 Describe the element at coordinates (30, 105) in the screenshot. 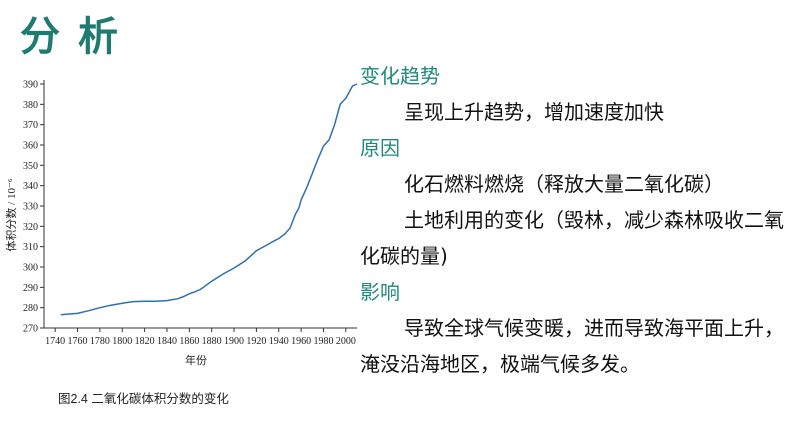

I see `y-tick-label: 380` at that location.